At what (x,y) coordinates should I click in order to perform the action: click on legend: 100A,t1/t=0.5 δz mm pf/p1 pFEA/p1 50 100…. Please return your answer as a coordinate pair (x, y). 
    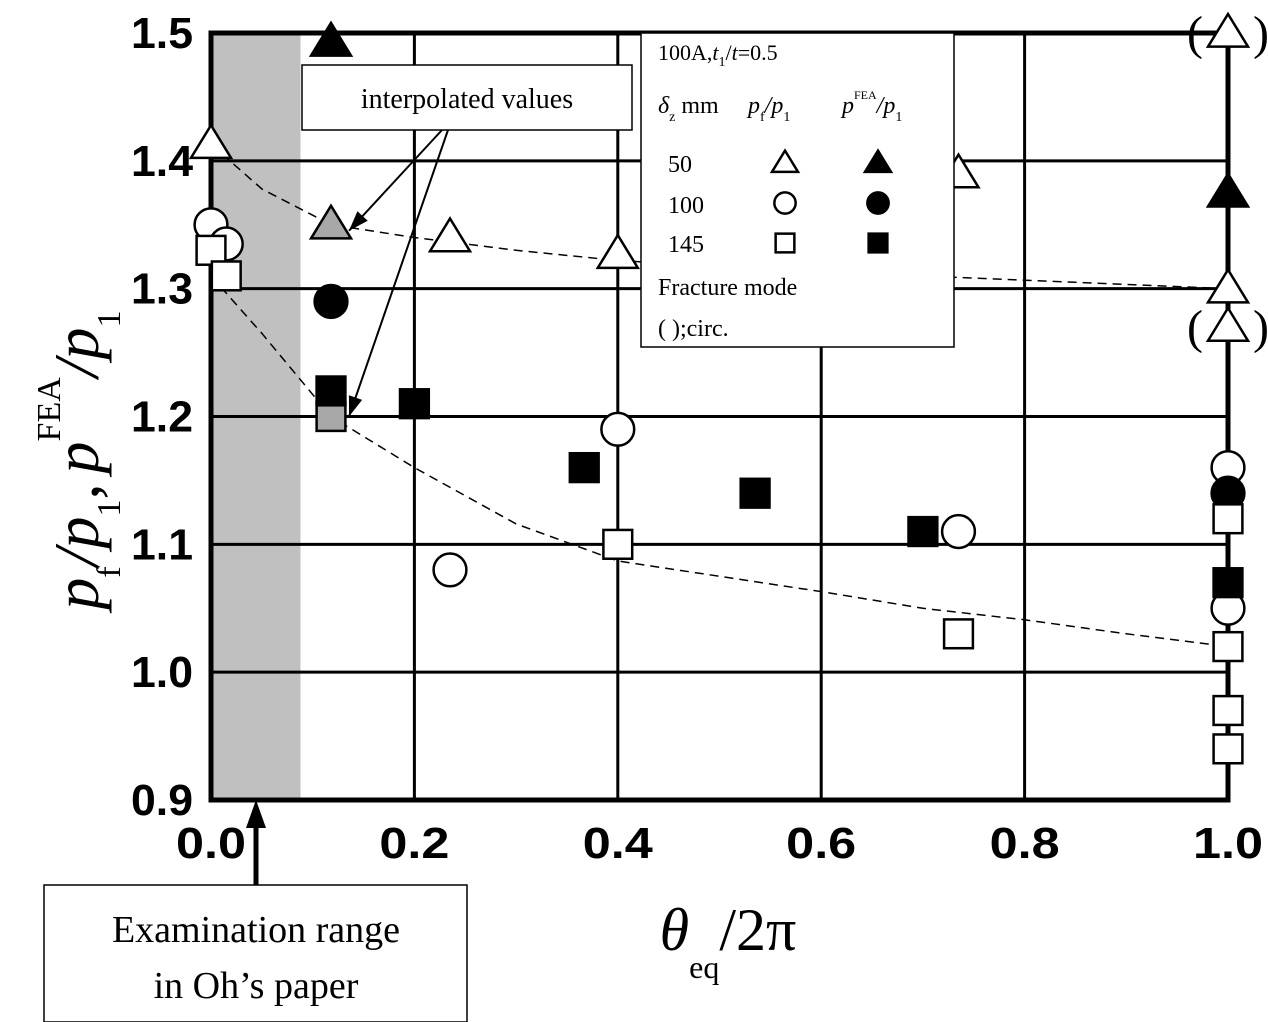
    Looking at the image, I should click on (797, 190).